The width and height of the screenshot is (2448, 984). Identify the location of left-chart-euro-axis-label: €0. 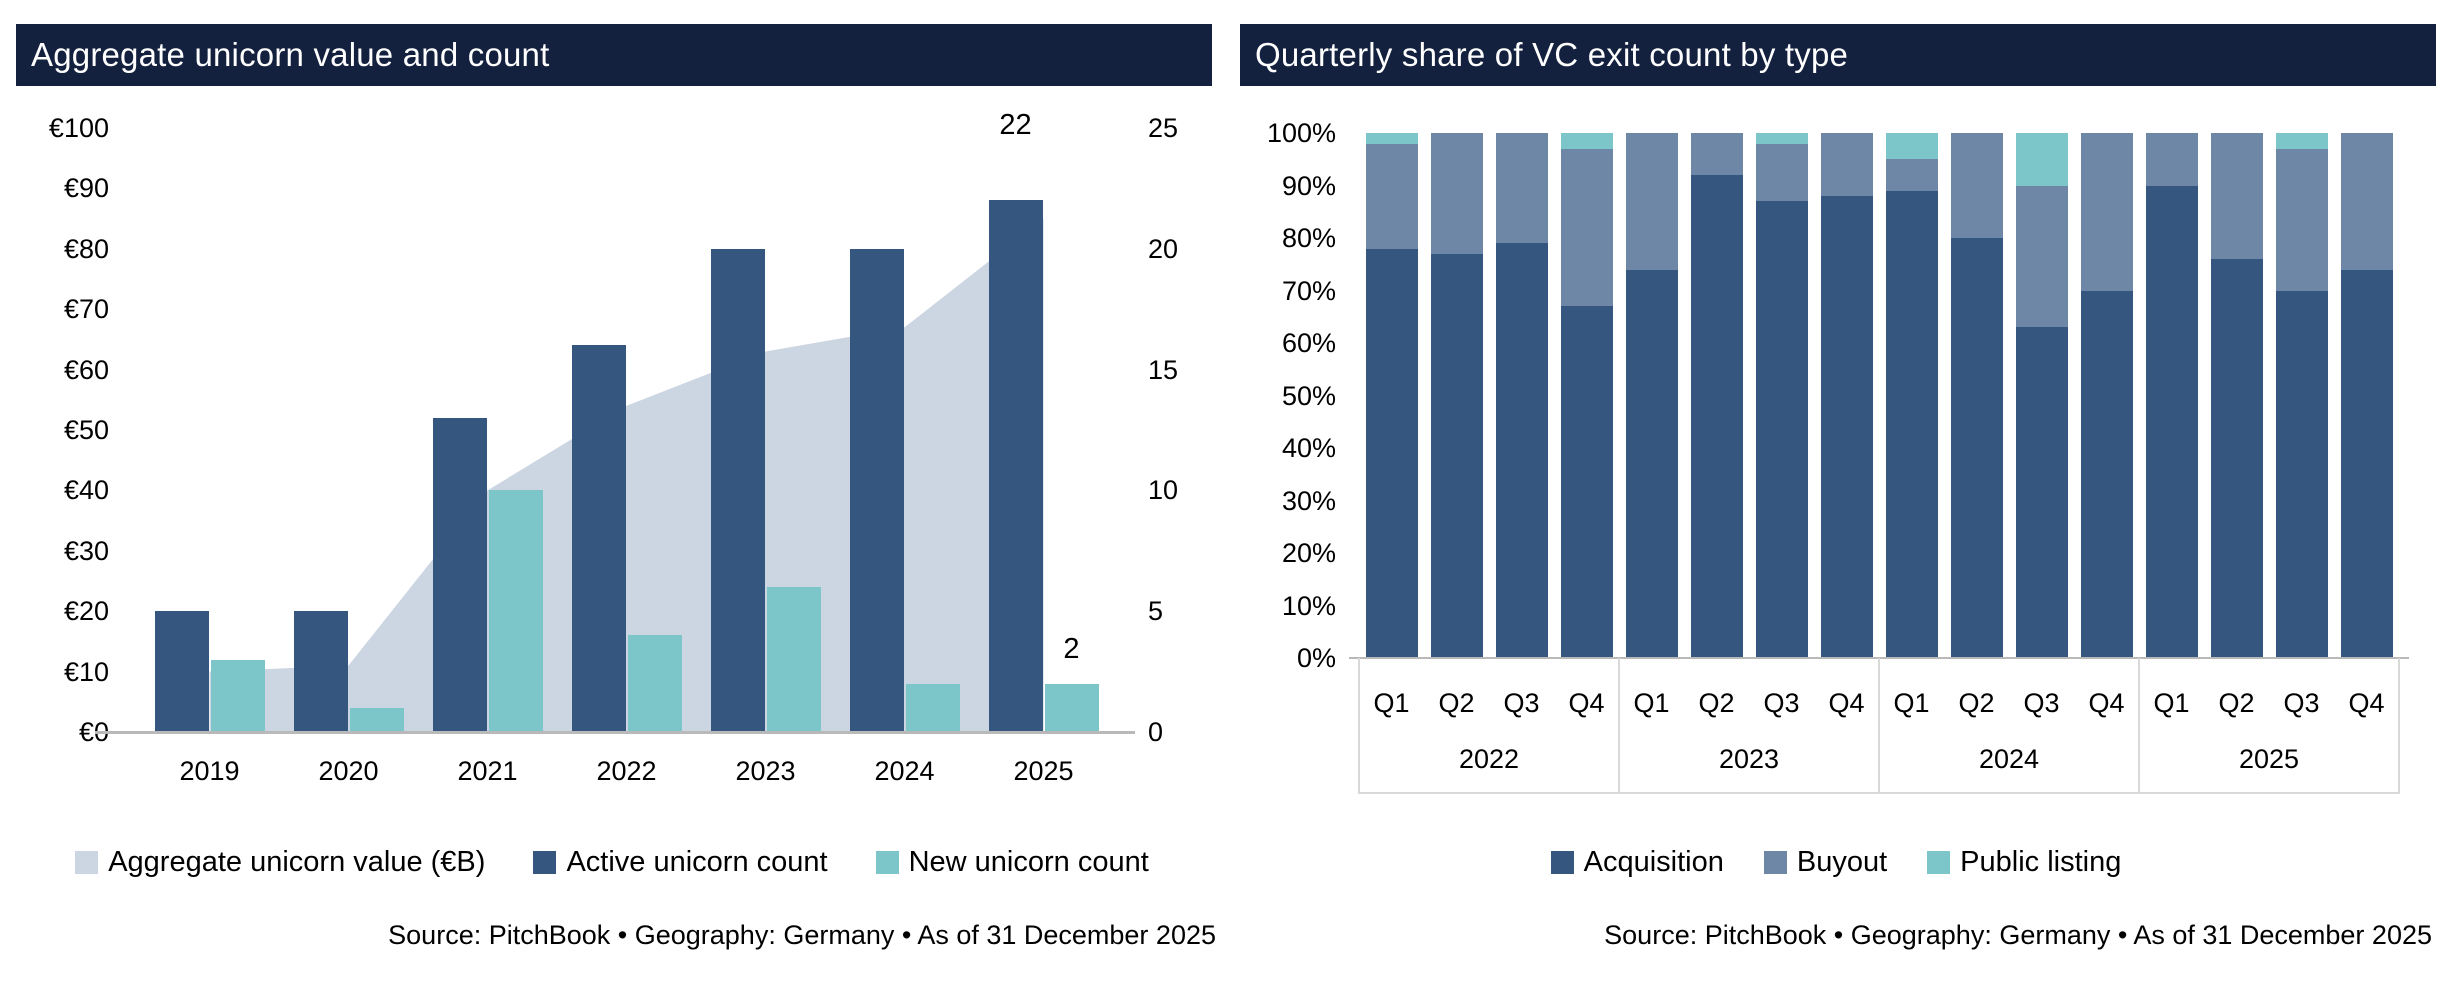
(93, 732).